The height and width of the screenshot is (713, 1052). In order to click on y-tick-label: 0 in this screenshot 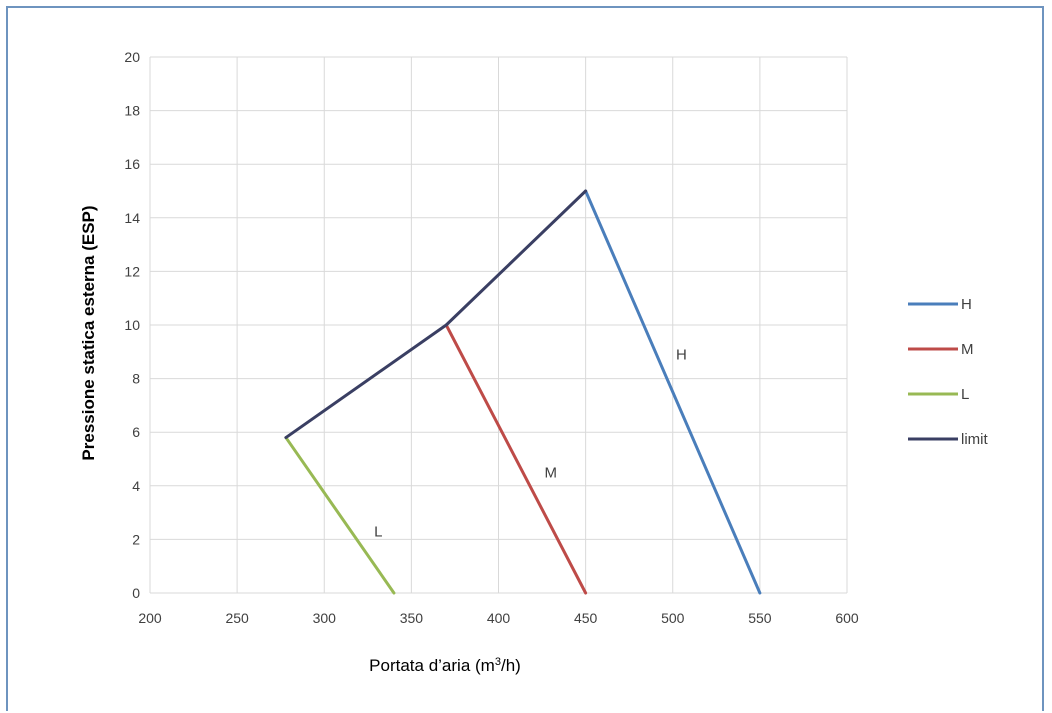, I will do `click(136, 593)`.